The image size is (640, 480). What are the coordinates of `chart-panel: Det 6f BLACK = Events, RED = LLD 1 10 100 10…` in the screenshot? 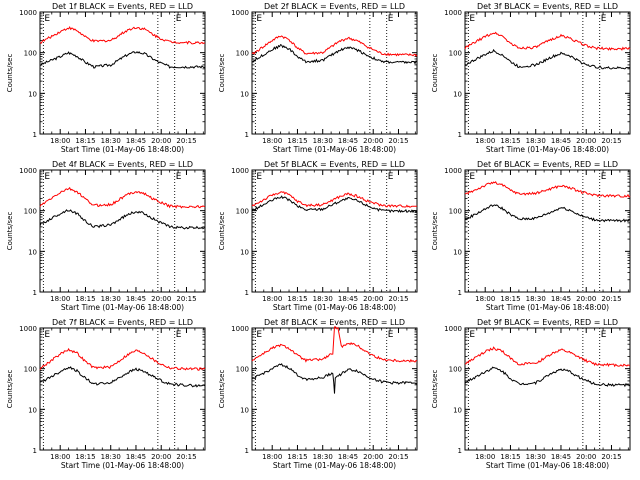 It's located at (531, 236).